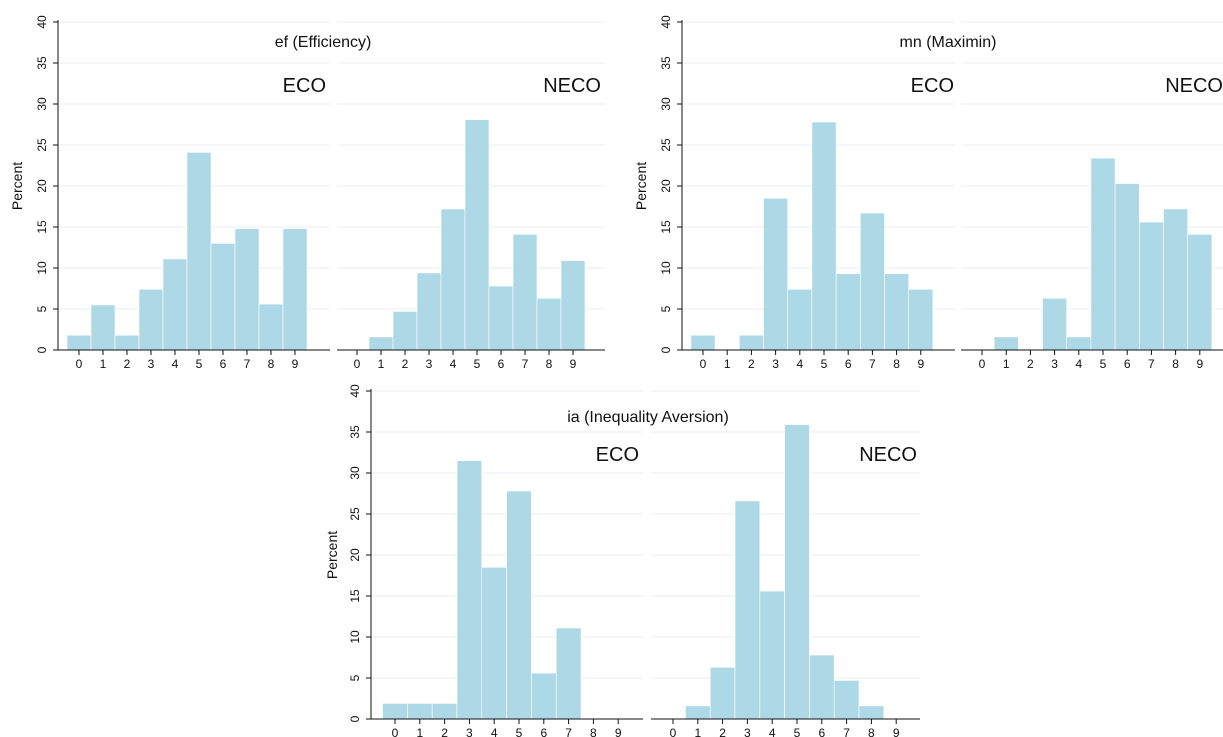  Describe the element at coordinates (42, 268) in the screenshot. I see `y-tick-label: 10` at that location.